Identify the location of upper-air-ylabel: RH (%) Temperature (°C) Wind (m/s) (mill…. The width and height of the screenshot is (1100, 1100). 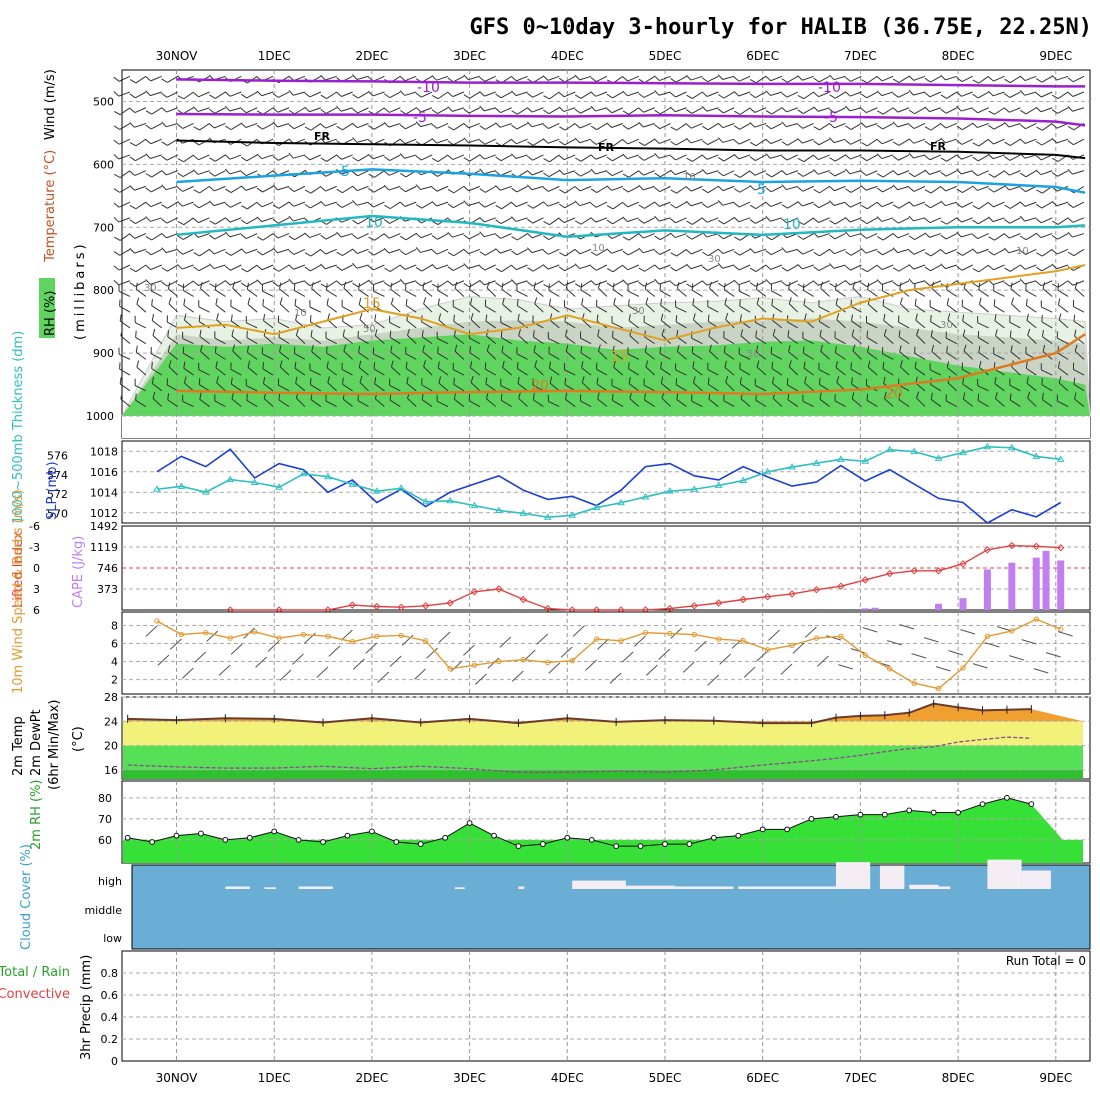
(63, 204).